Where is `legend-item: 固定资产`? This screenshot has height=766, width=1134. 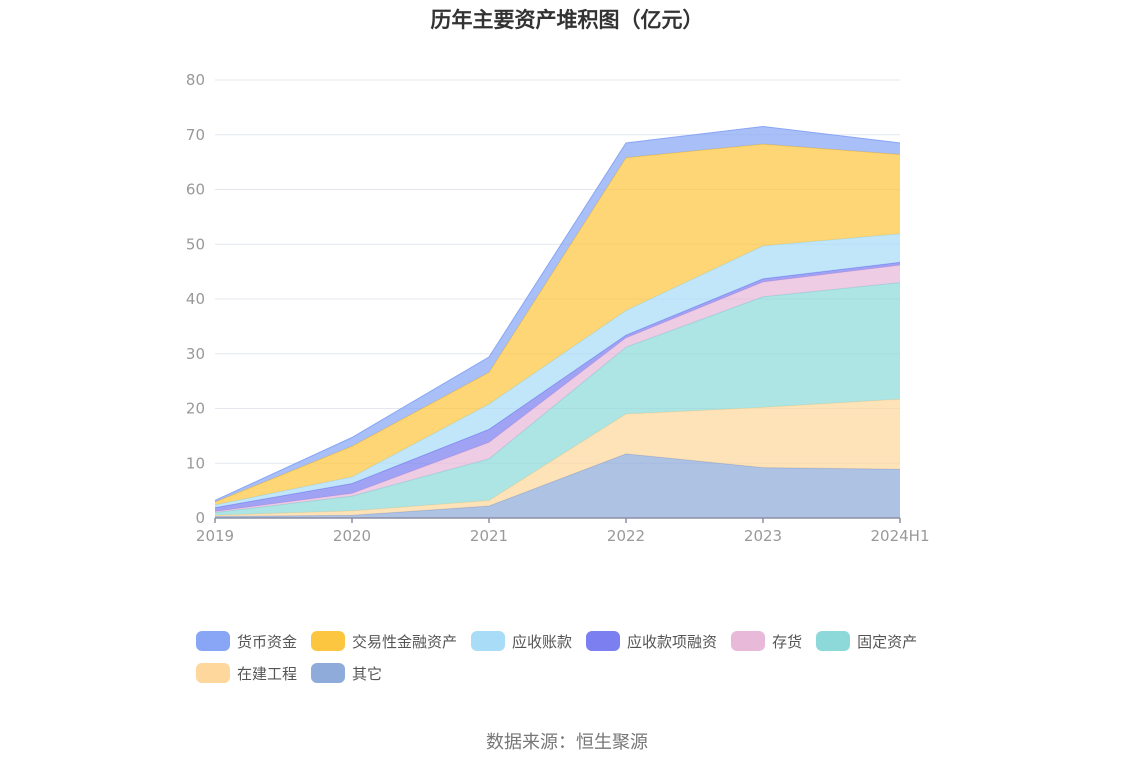 legend-item: 固定资产 is located at coordinates (866, 641).